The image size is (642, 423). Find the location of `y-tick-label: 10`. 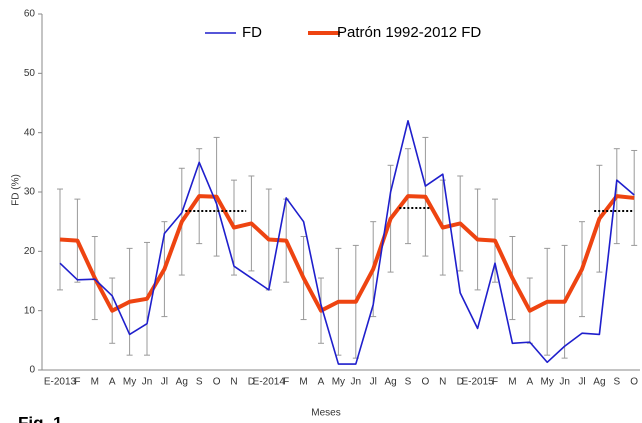

y-tick-label: 10 is located at coordinates (30, 310).